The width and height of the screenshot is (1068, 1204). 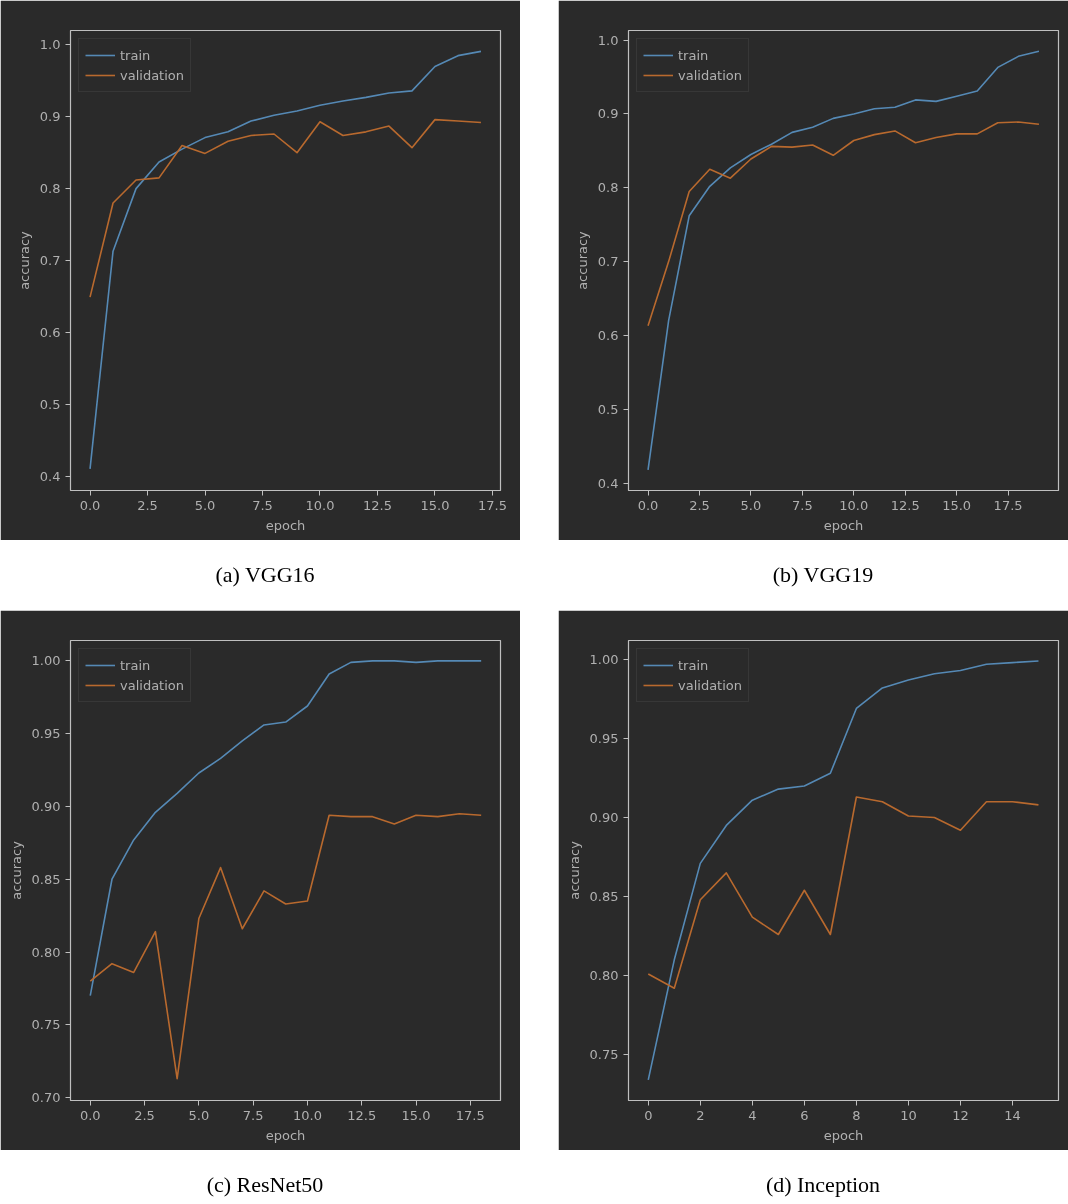 I want to click on x-tick-label: 0, so click(x=648, y=1115).